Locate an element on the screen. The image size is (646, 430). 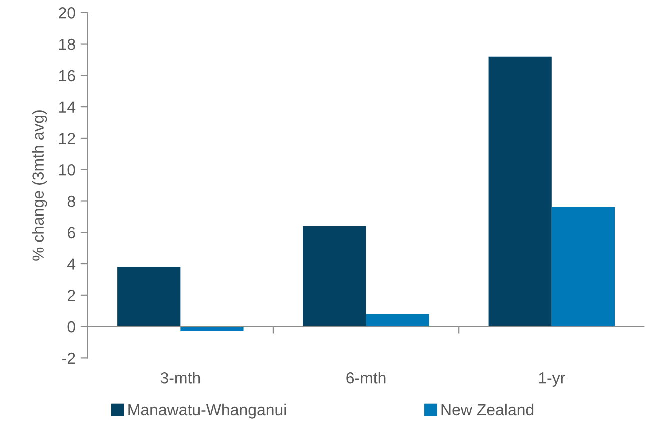
y-tick-label: 18 is located at coordinates (68, 44).